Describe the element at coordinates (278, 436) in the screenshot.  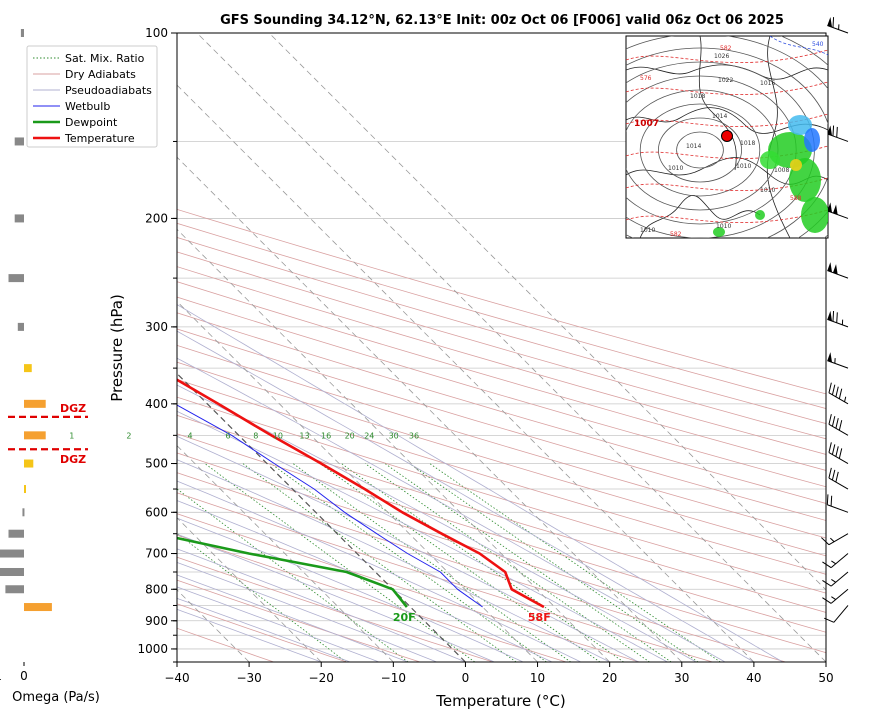
I see `mixing-ratio-label: 10` at that location.